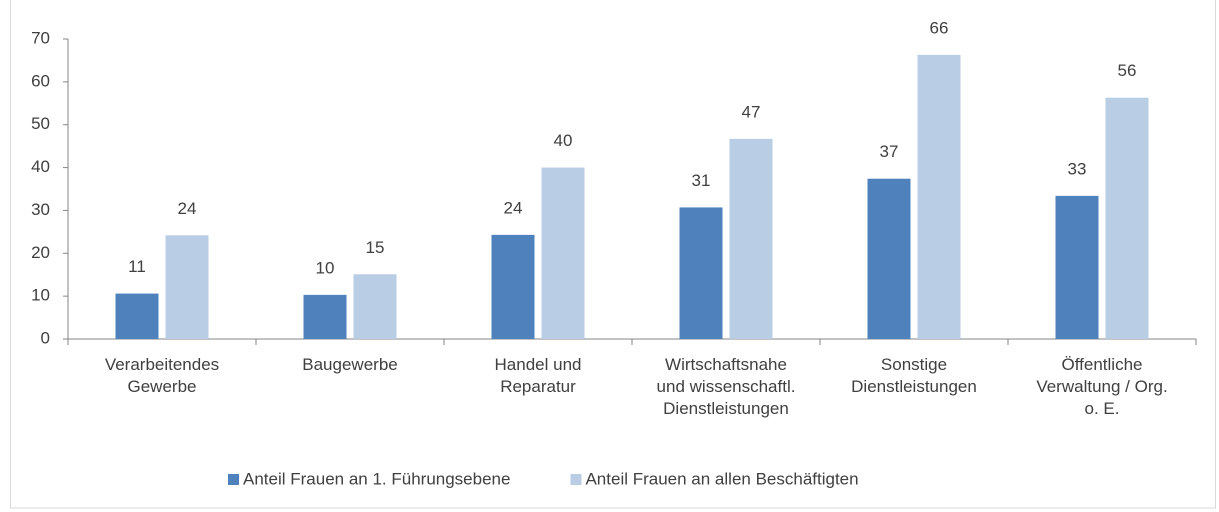 The width and height of the screenshot is (1219, 512). What do you see at coordinates (40, 209) in the screenshot?
I see `y-tick-label: 30` at bounding box center [40, 209].